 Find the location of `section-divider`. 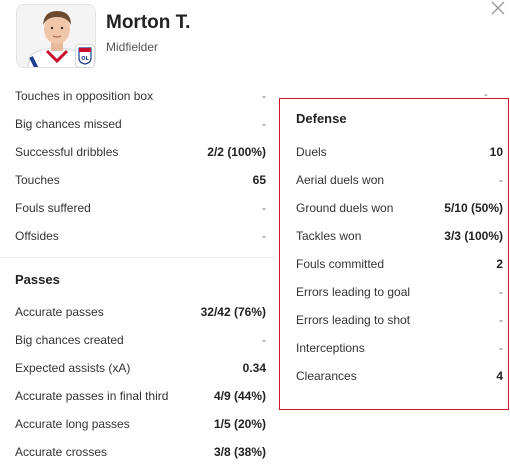

section-divider is located at coordinates (138, 257).